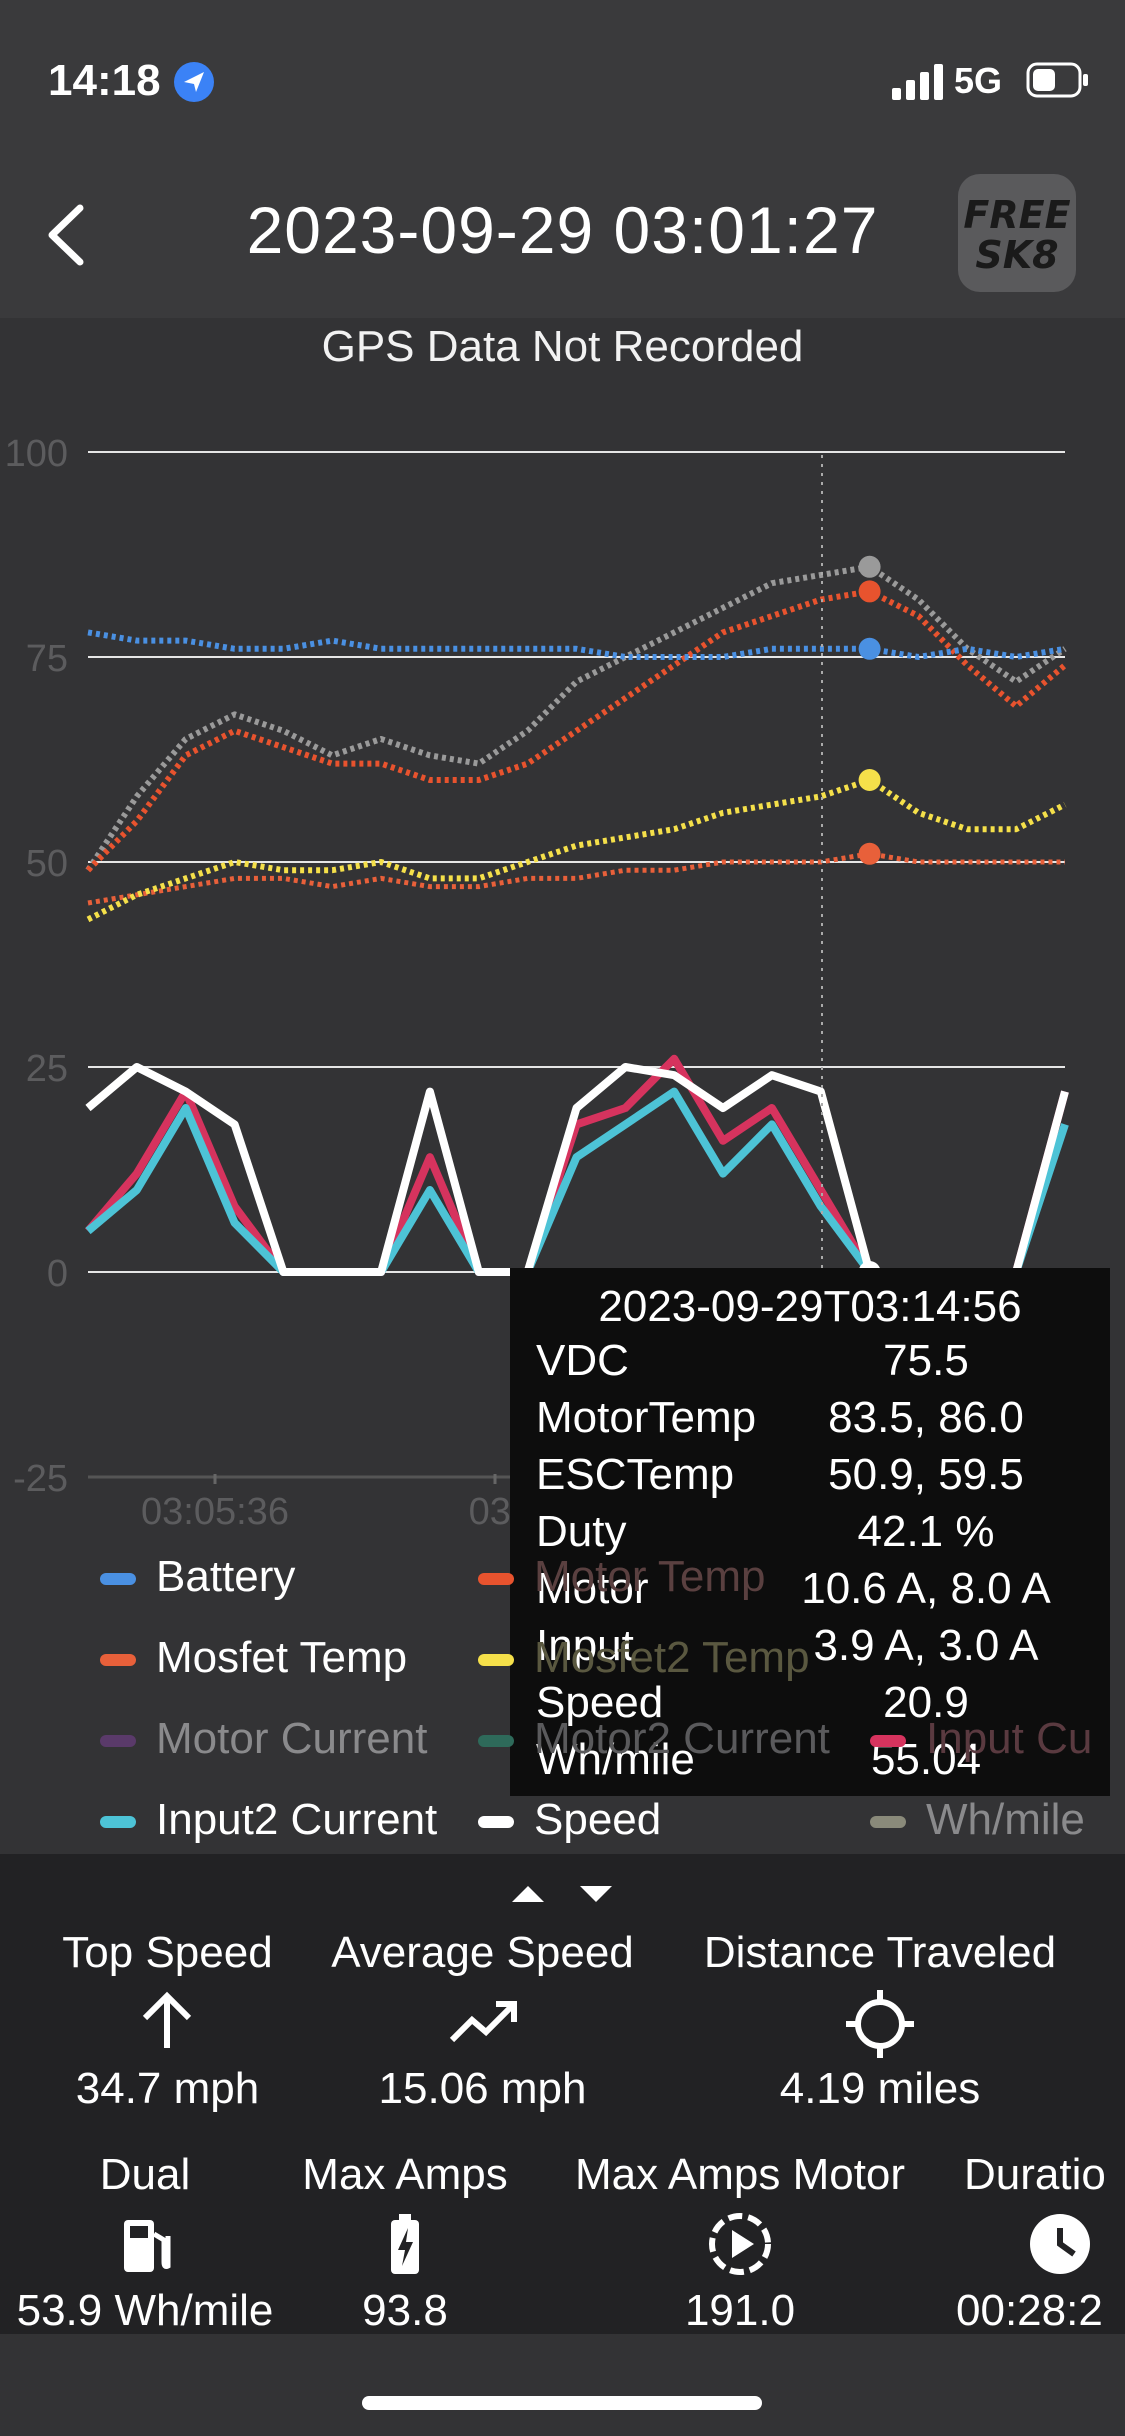 Image resolution: width=1125 pixels, height=2436 pixels. What do you see at coordinates (104, 80) in the screenshot?
I see `status-time: 14:18` at bounding box center [104, 80].